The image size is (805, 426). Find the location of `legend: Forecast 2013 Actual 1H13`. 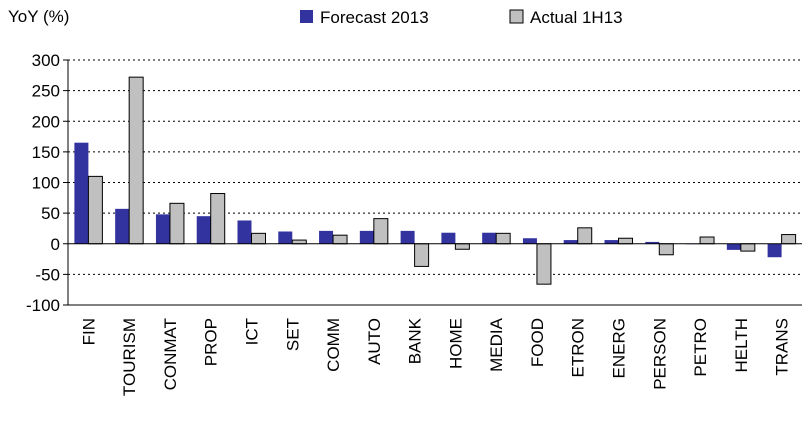

legend: Forecast 2013 Actual 1H13 is located at coordinates (461, 17).